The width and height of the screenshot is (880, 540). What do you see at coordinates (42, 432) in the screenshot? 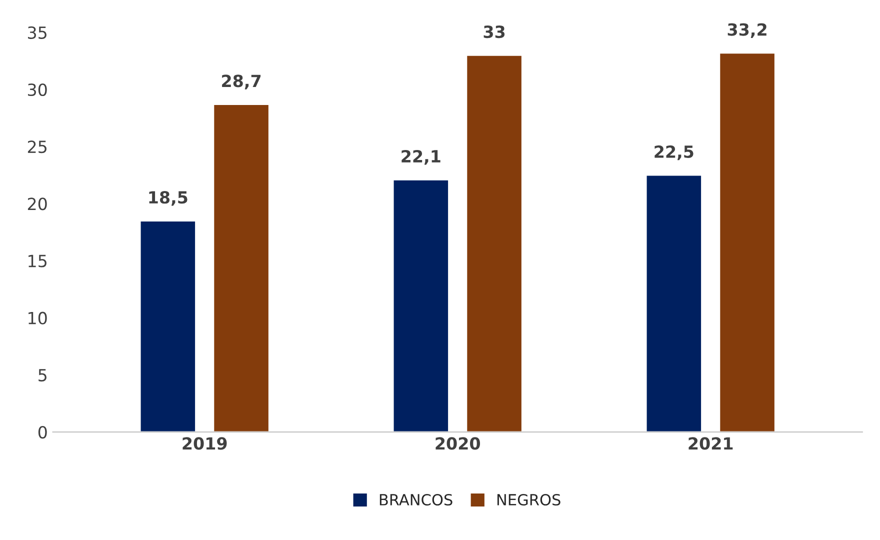
I see `y-tick-label: 0` at bounding box center [42, 432].